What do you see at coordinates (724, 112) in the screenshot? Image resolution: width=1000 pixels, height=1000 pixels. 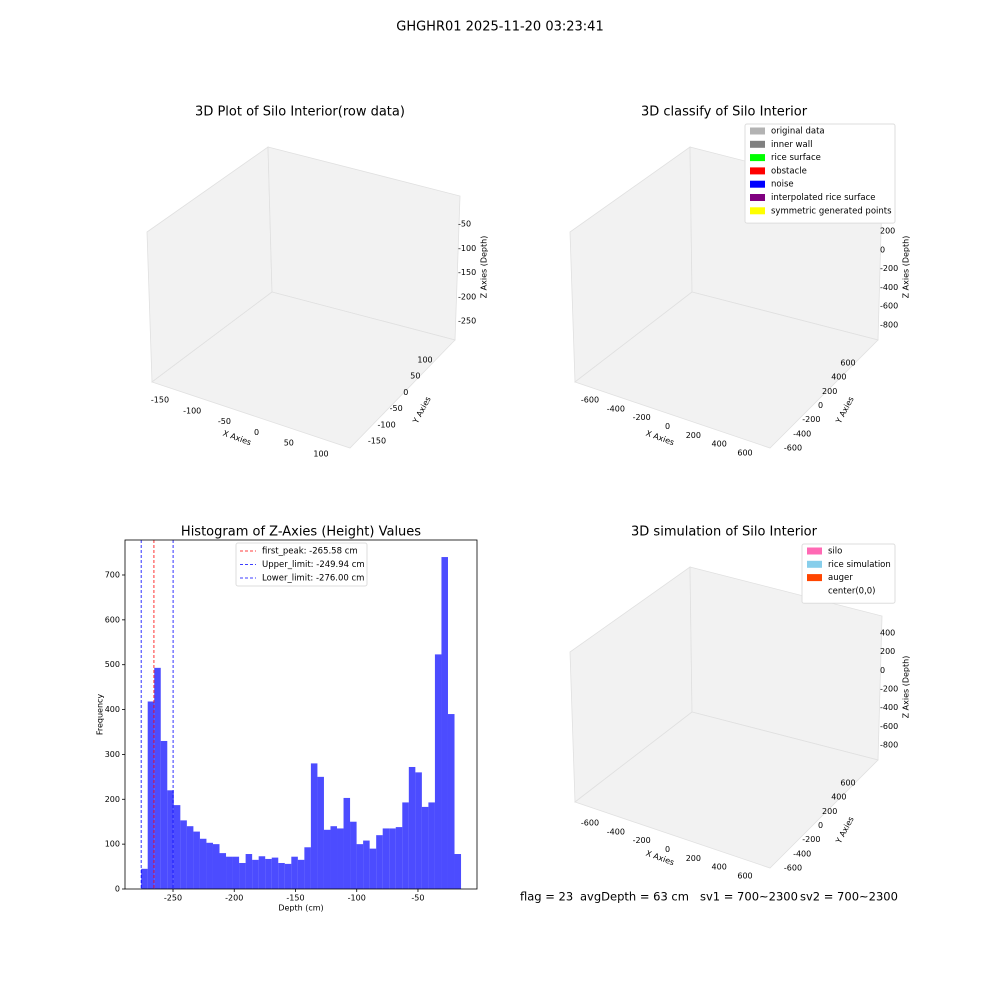 I see `chart-title: 3D classify of Silo Interior` at bounding box center [724, 112].